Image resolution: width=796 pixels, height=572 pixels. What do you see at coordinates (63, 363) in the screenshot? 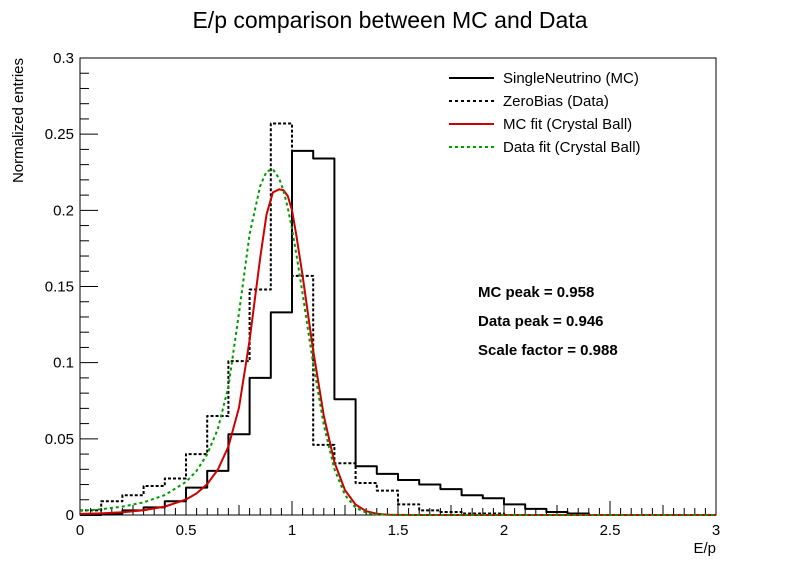
I see `y-tick-label: 0.1` at bounding box center [63, 363].